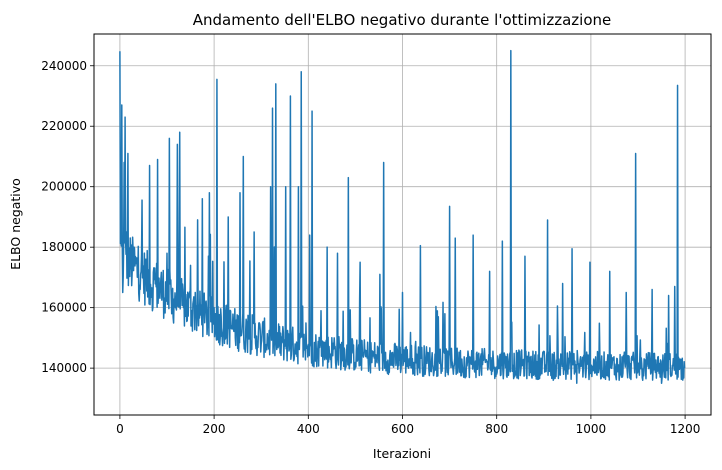 The height and width of the screenshot is (470, 722). I want to click on y-tick-label: 160000, so click(64, 308).